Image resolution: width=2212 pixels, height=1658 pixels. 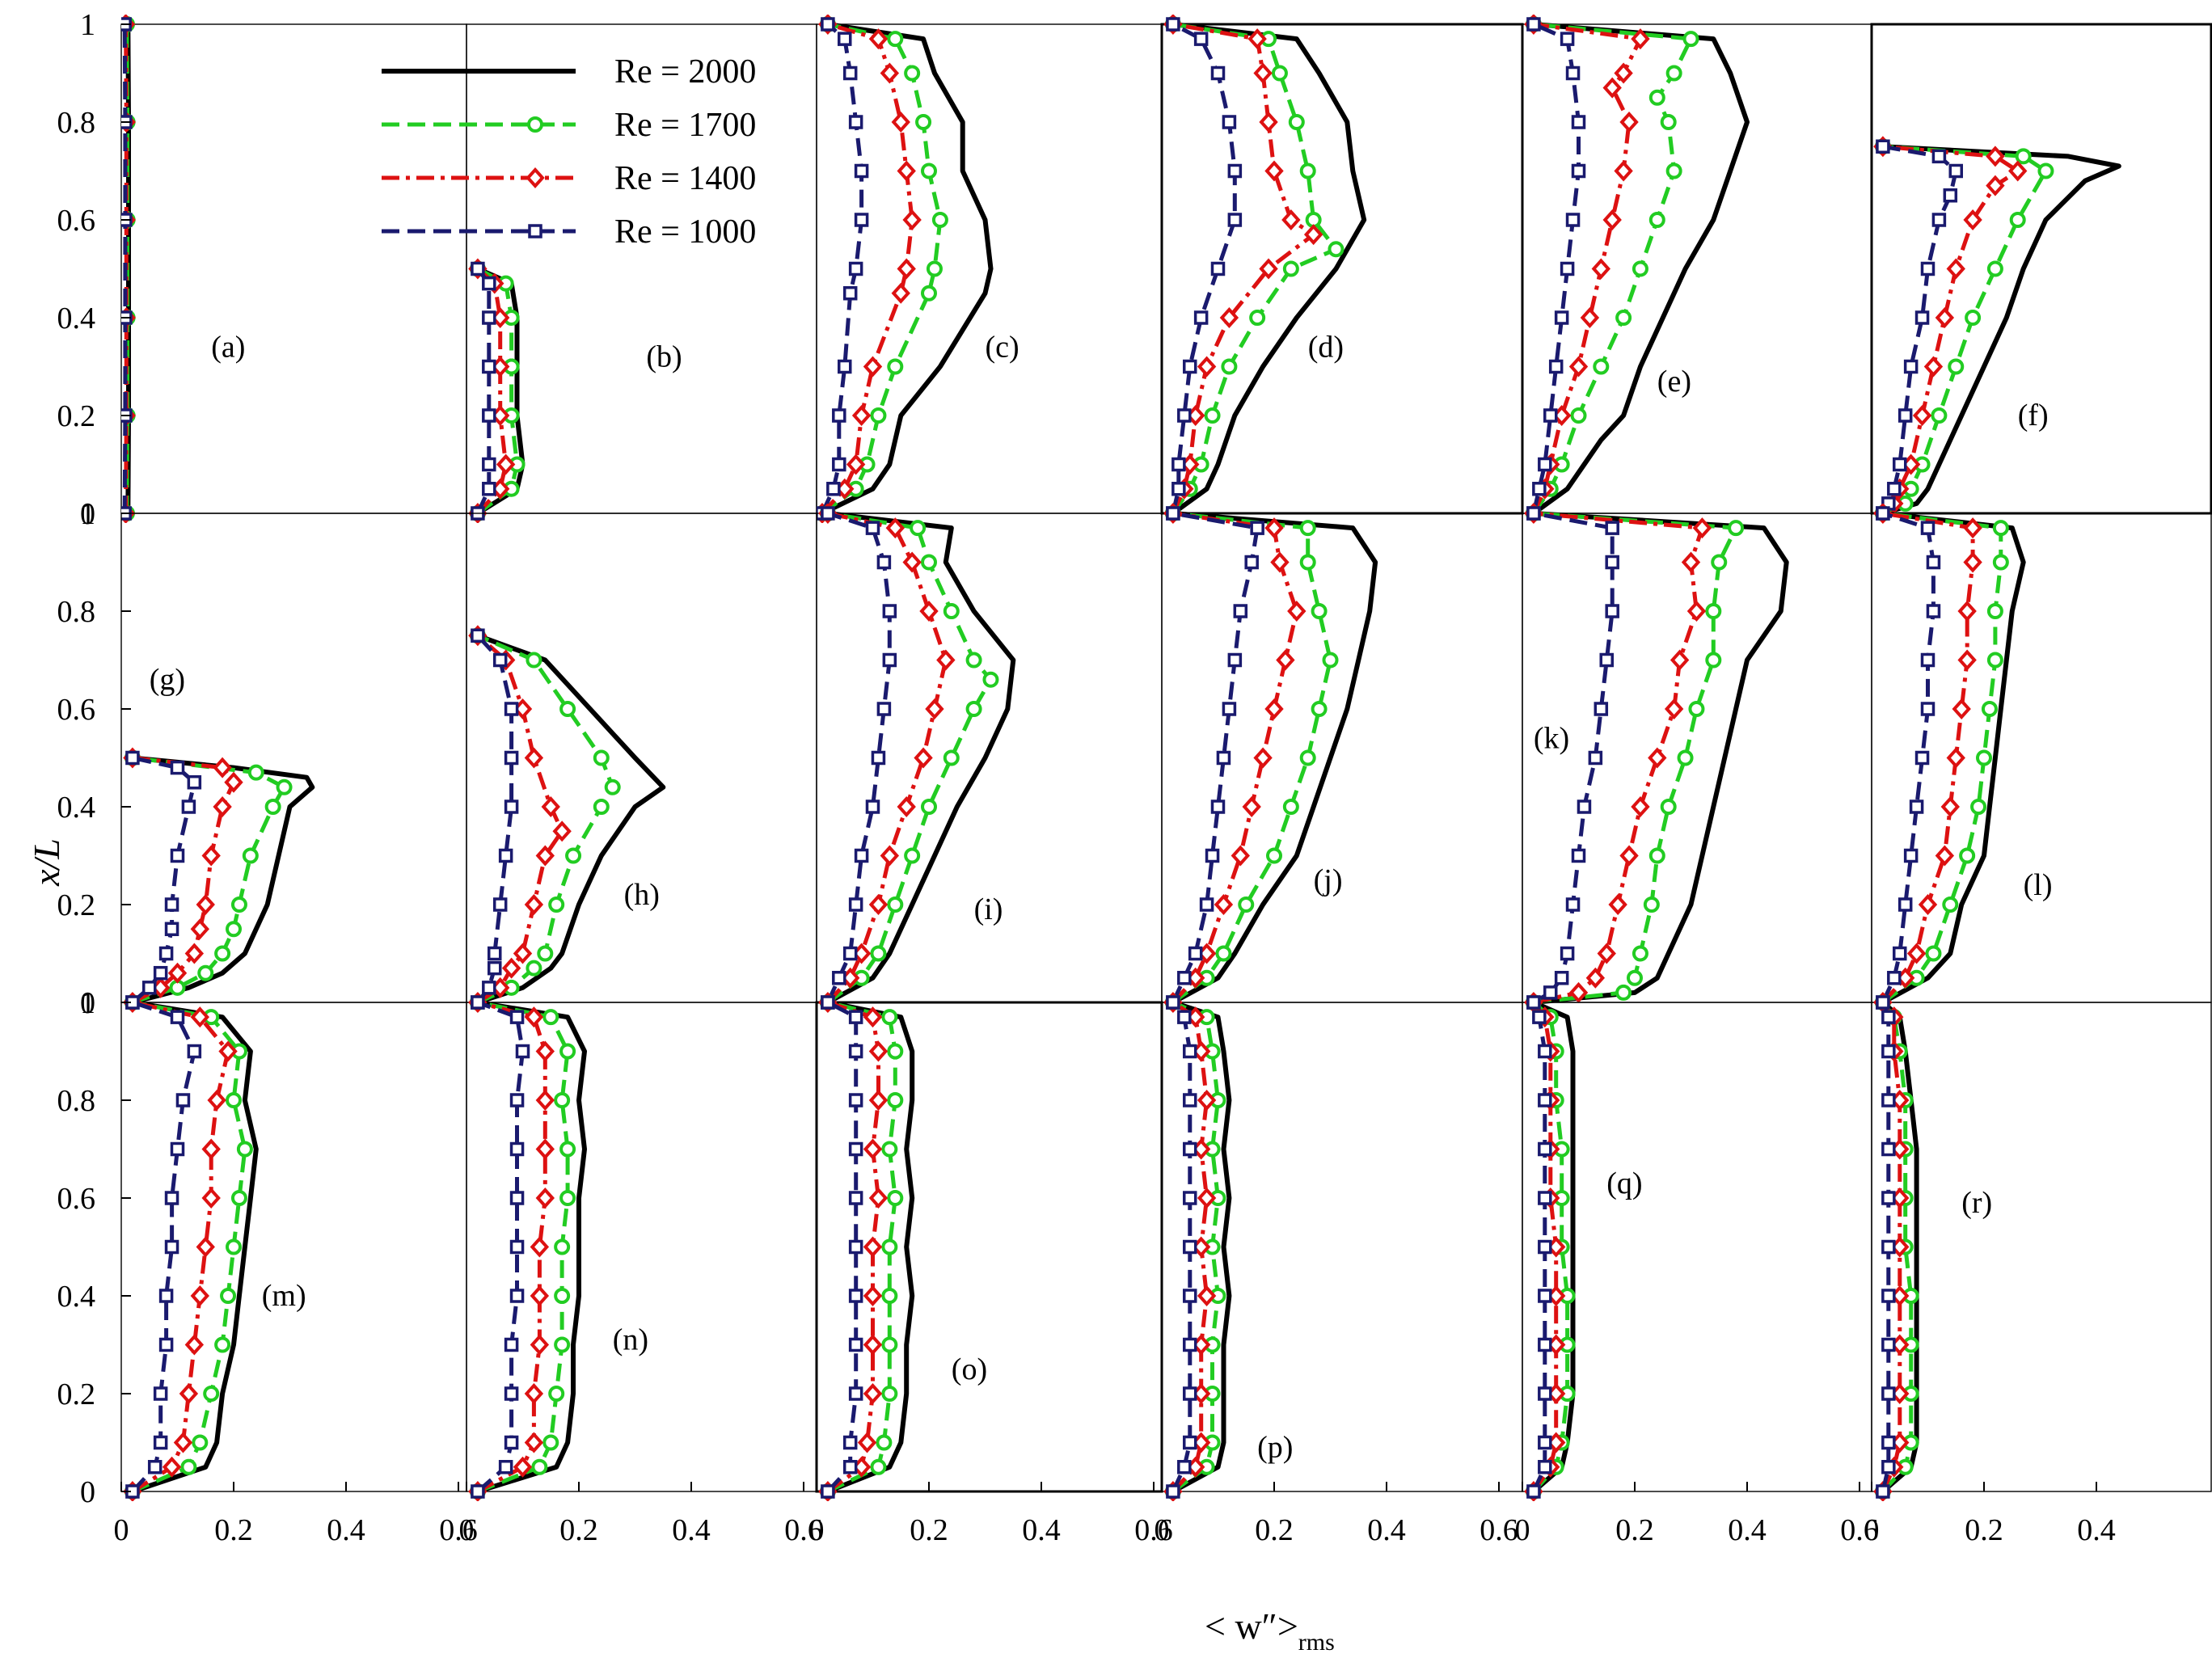 I want to click on legend-marker-swatch, so click(x=535, y=124).